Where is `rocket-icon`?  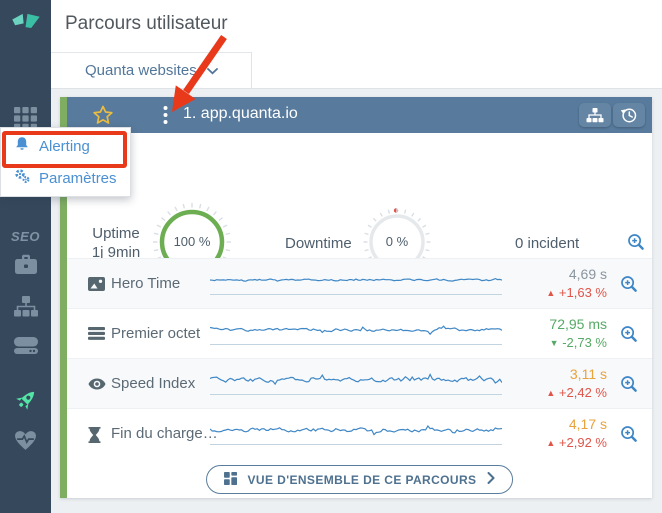 rocket-icon is located at coordinates (25, 400).